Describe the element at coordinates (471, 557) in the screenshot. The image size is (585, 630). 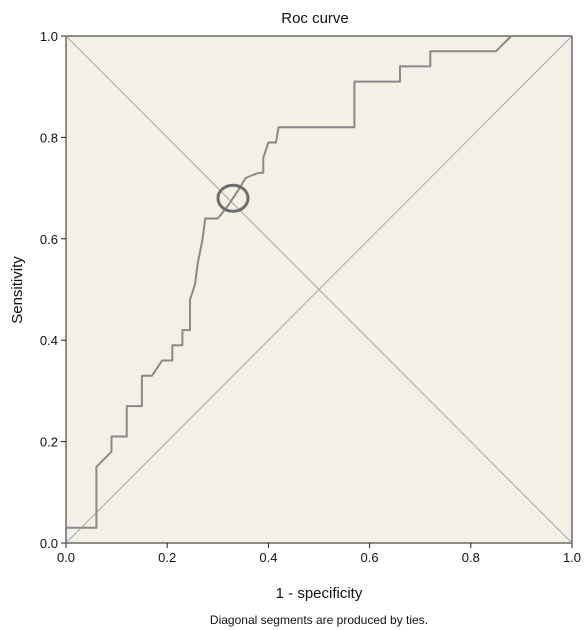
I see `x-tick-label: 0.8` at that location.